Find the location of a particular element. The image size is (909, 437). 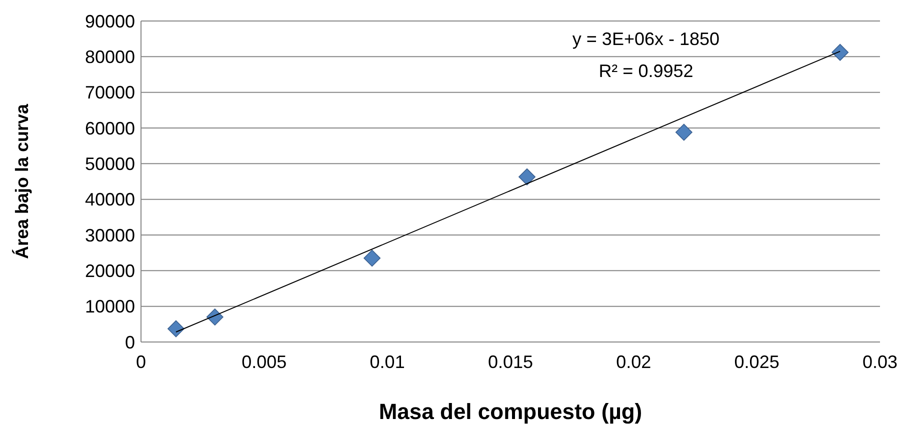

y-tick-label: 20000 is located at coordinates (109, 270).